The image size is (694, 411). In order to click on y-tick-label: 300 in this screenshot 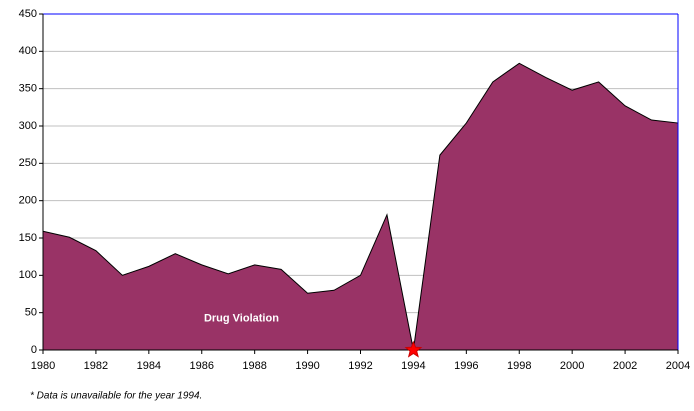, I will do `click(28, 126)`.